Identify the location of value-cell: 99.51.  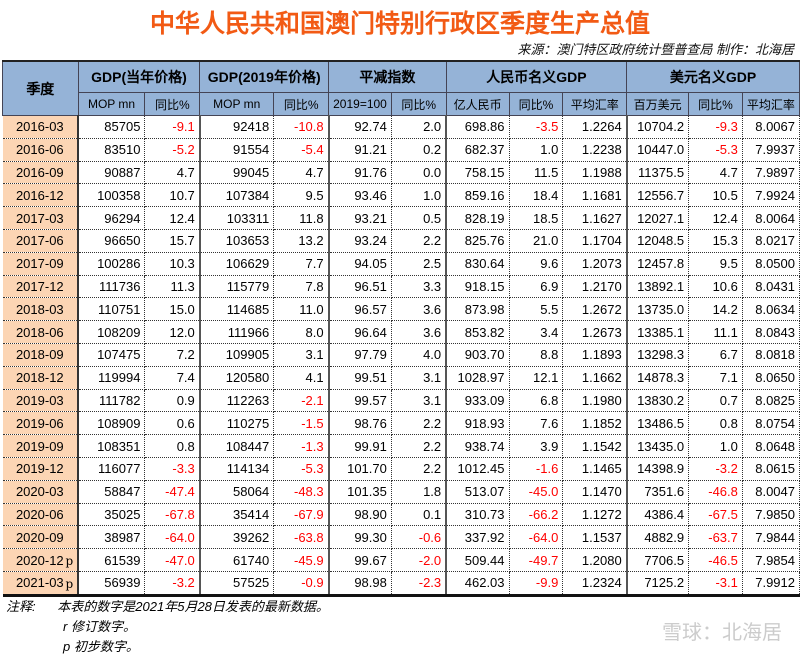
(360, 378).